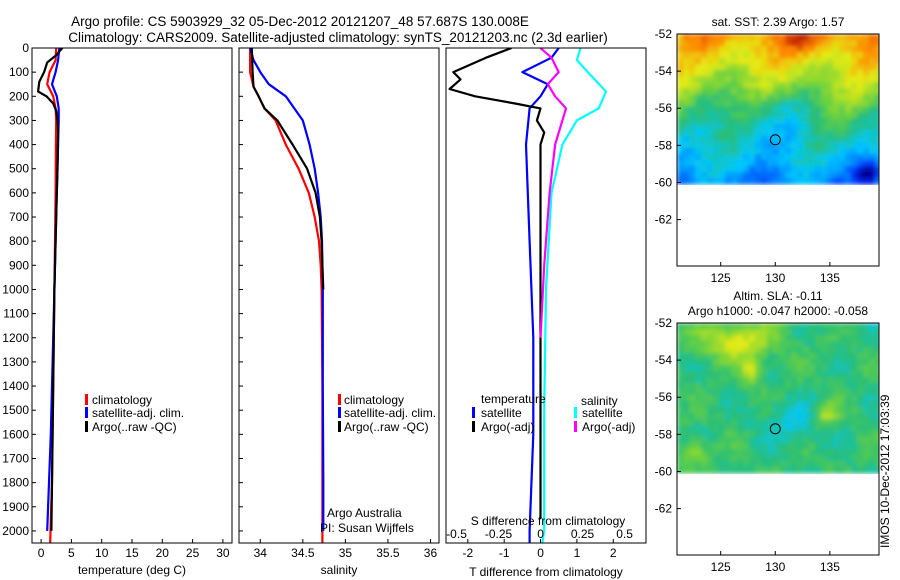  Describe the element at coordinates (548, 521) in the screenshot. I see `difference-top-scale-label: S difference from climatology` at that location.